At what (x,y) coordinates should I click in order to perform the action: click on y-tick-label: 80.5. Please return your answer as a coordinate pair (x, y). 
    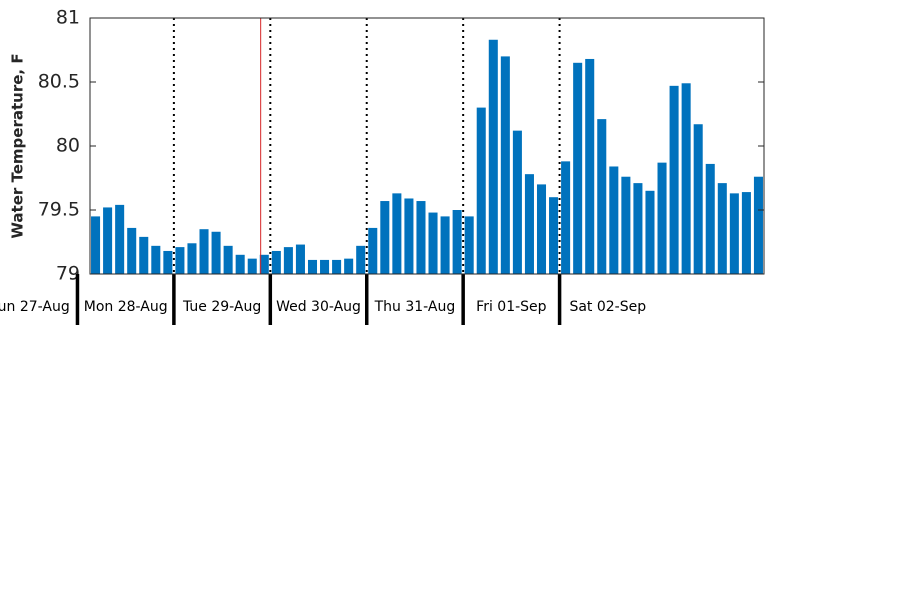
    Looking at the image, I should click on (59, 82).